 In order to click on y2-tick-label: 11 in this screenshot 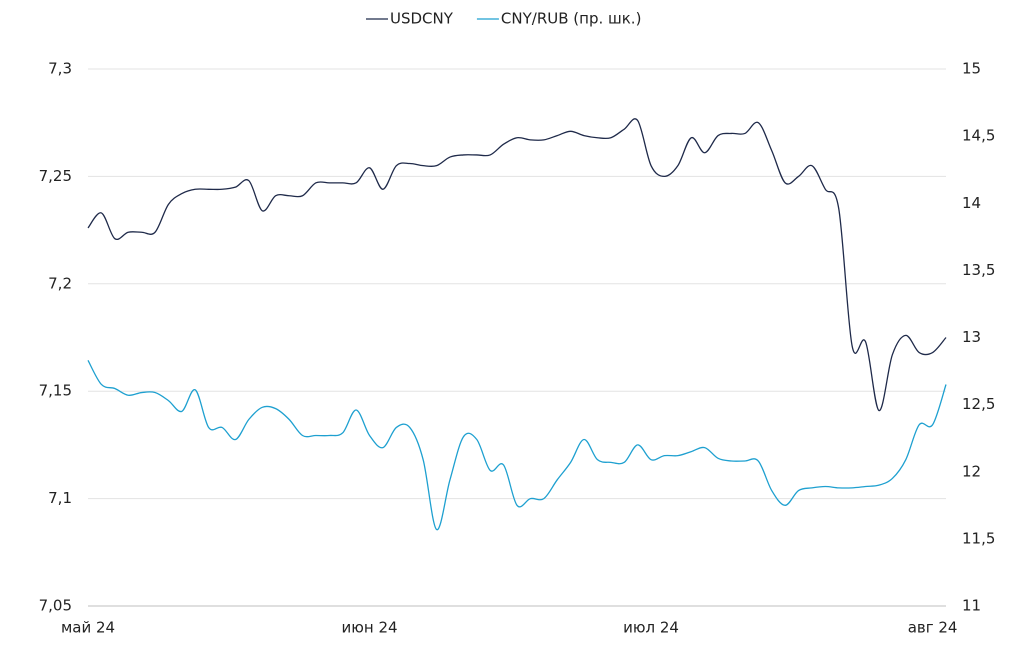, I will do `click(971, 606)`.